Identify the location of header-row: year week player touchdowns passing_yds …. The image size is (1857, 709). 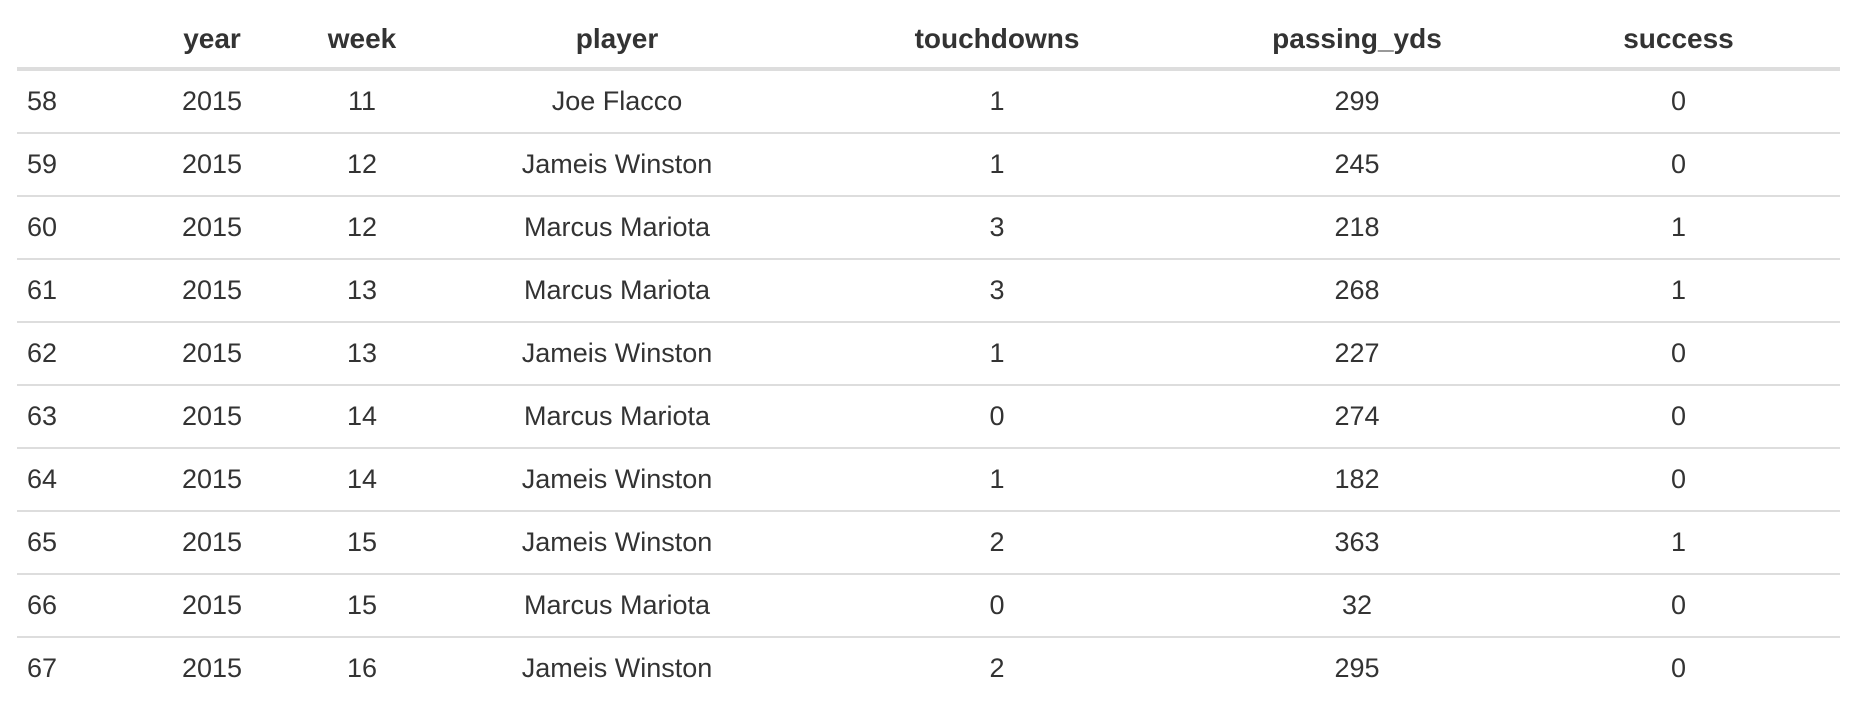
(928, 40).